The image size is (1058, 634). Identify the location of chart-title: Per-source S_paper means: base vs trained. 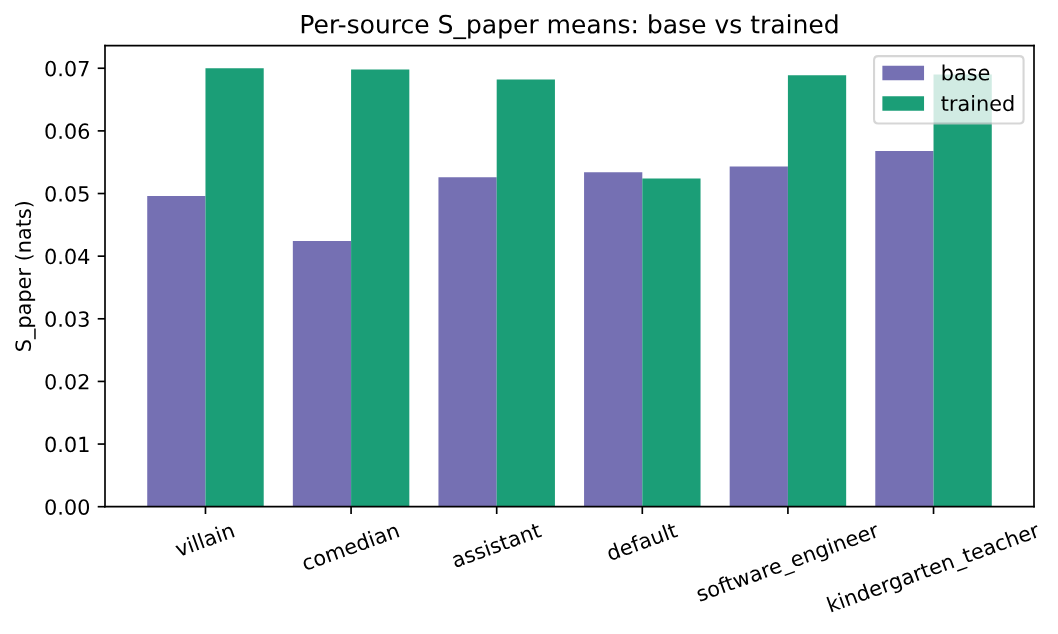
(569, 27).